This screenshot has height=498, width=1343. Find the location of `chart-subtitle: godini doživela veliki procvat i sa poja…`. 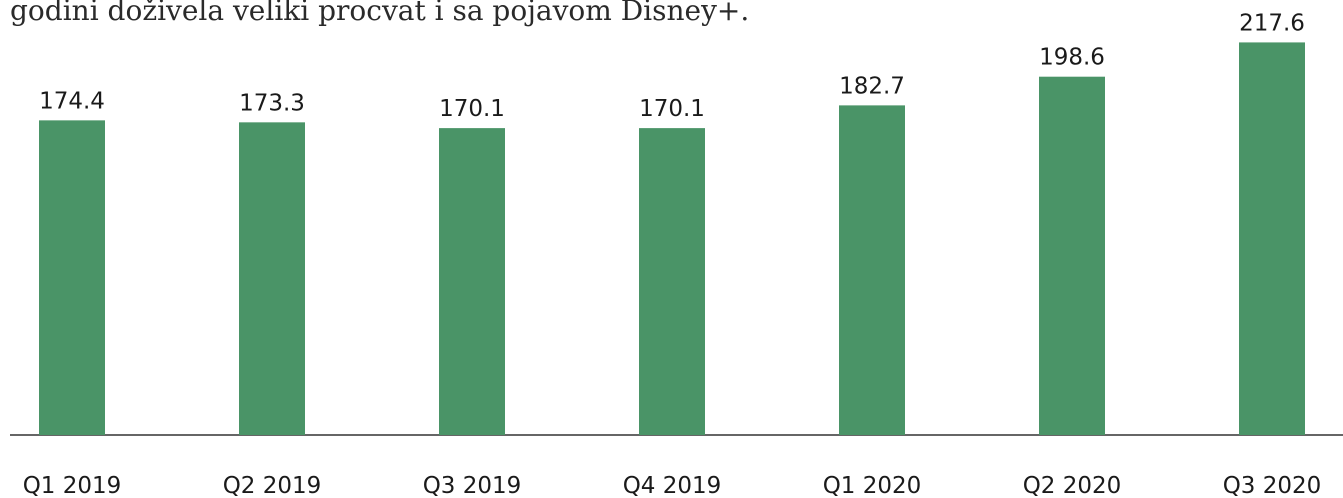

chart-subtitle: godini doživela veliki procvat i sa poja… is located at coordinates (379, 13).